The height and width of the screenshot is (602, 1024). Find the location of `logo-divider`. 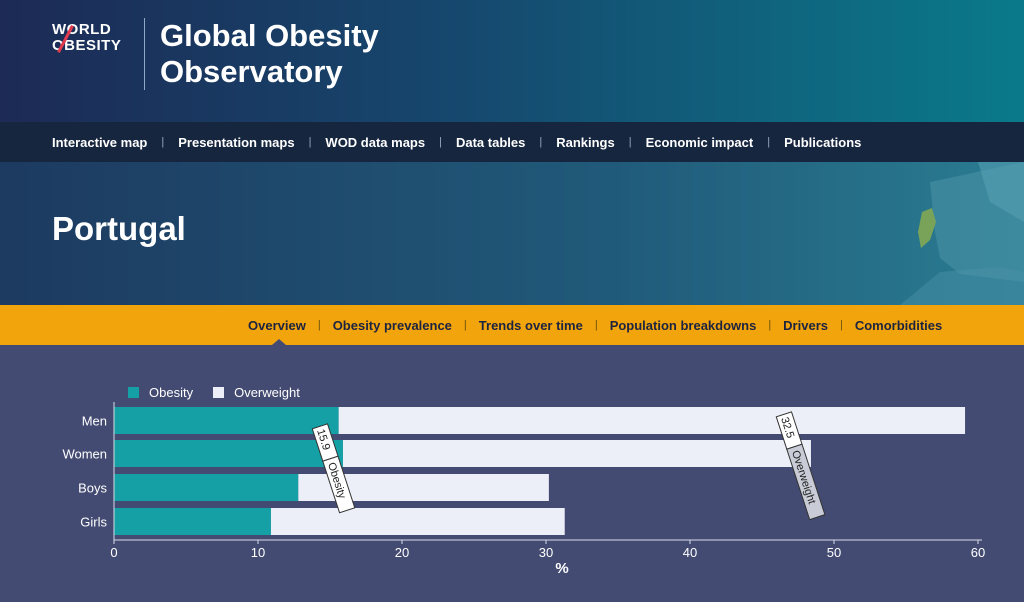

logo-divider is located at coordinates (144, 54).